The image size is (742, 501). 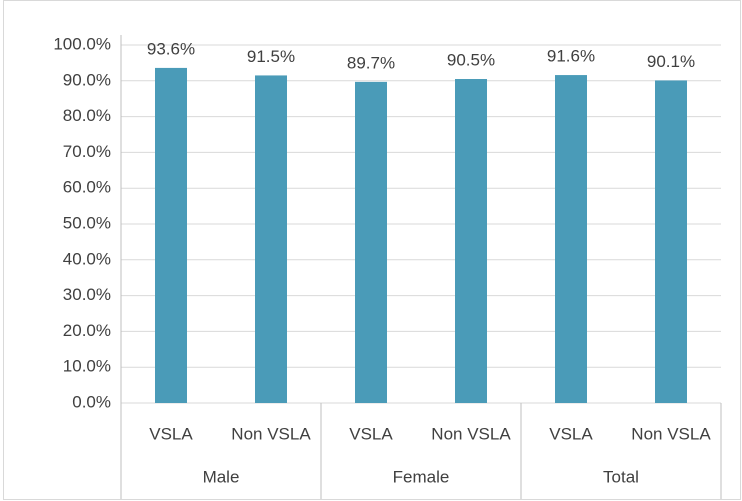 I want to click on y-tick-label: 60.0%, so click(x=87, y=187).